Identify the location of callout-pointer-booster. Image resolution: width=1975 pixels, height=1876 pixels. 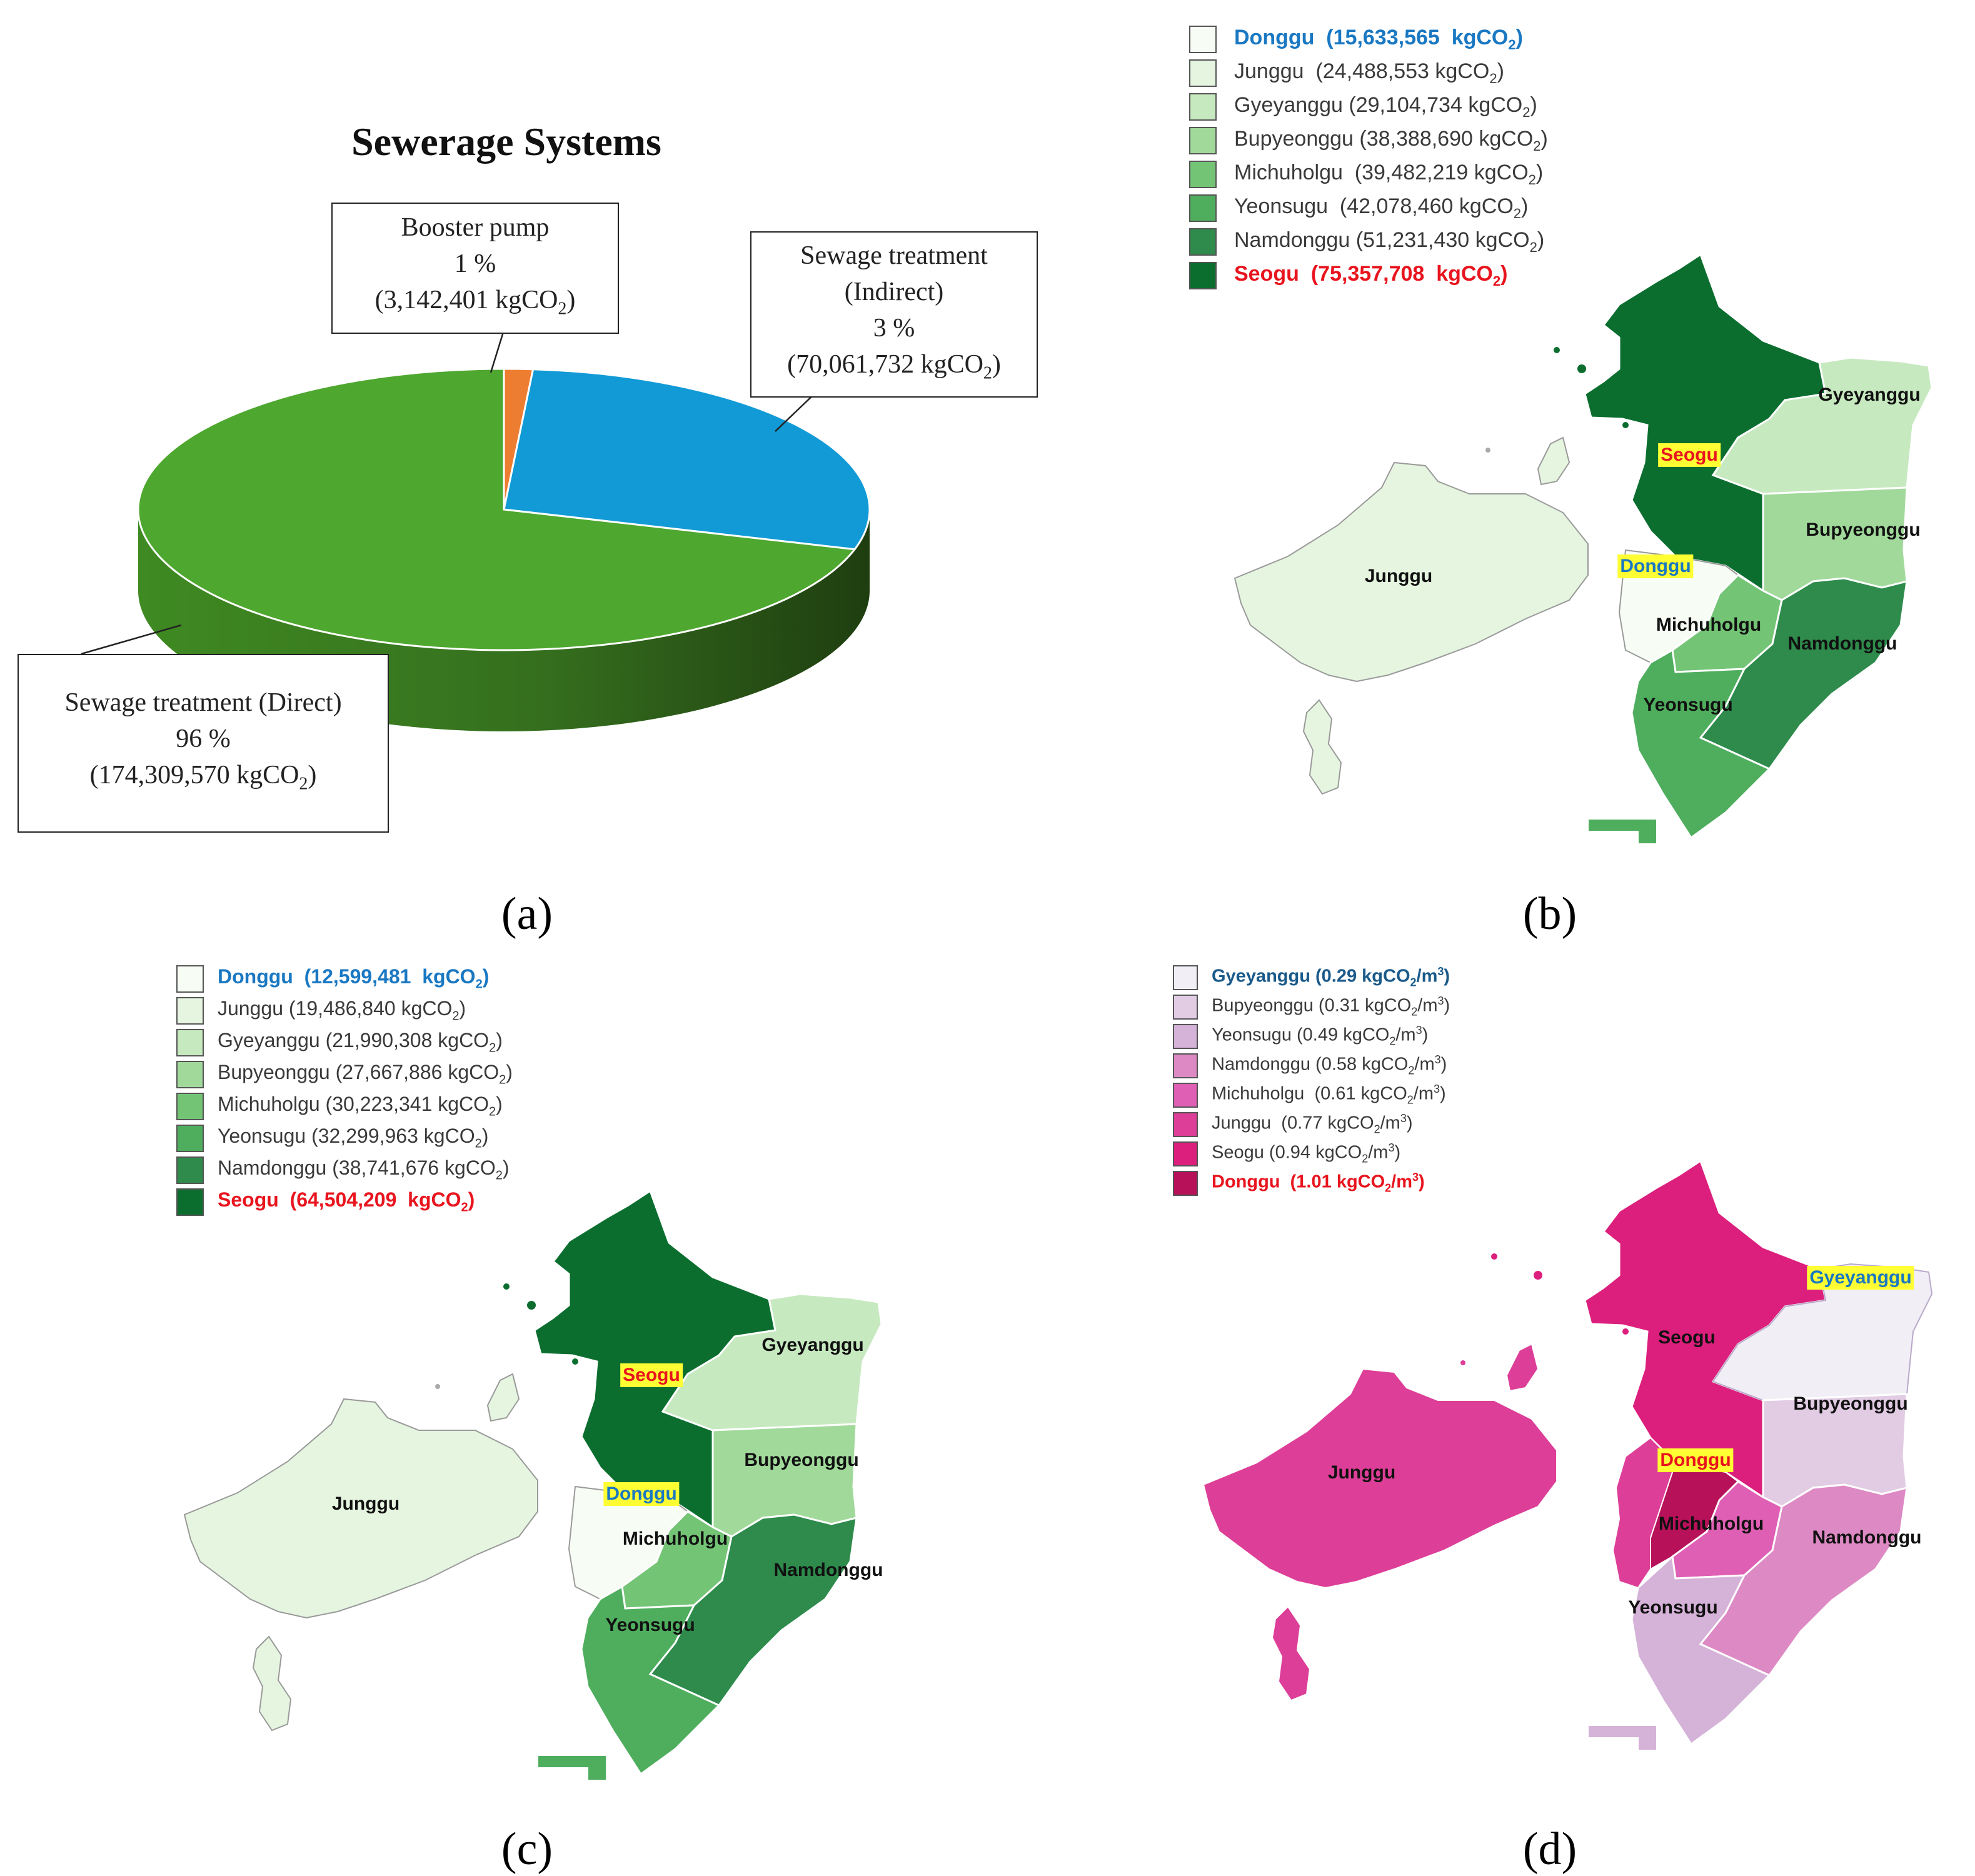
(497, 351).